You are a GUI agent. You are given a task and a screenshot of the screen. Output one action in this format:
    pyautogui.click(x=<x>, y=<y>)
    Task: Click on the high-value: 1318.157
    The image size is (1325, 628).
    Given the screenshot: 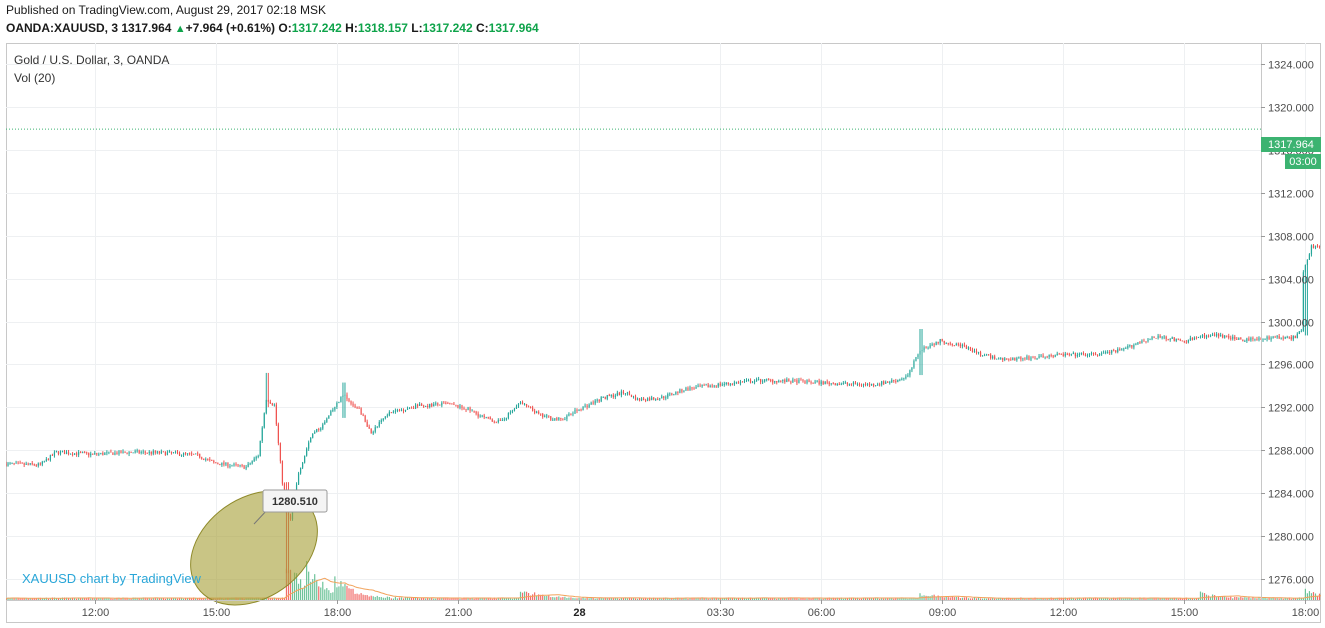 What is the action you would take?
    pyautogui.click(x=383, y=28)
    